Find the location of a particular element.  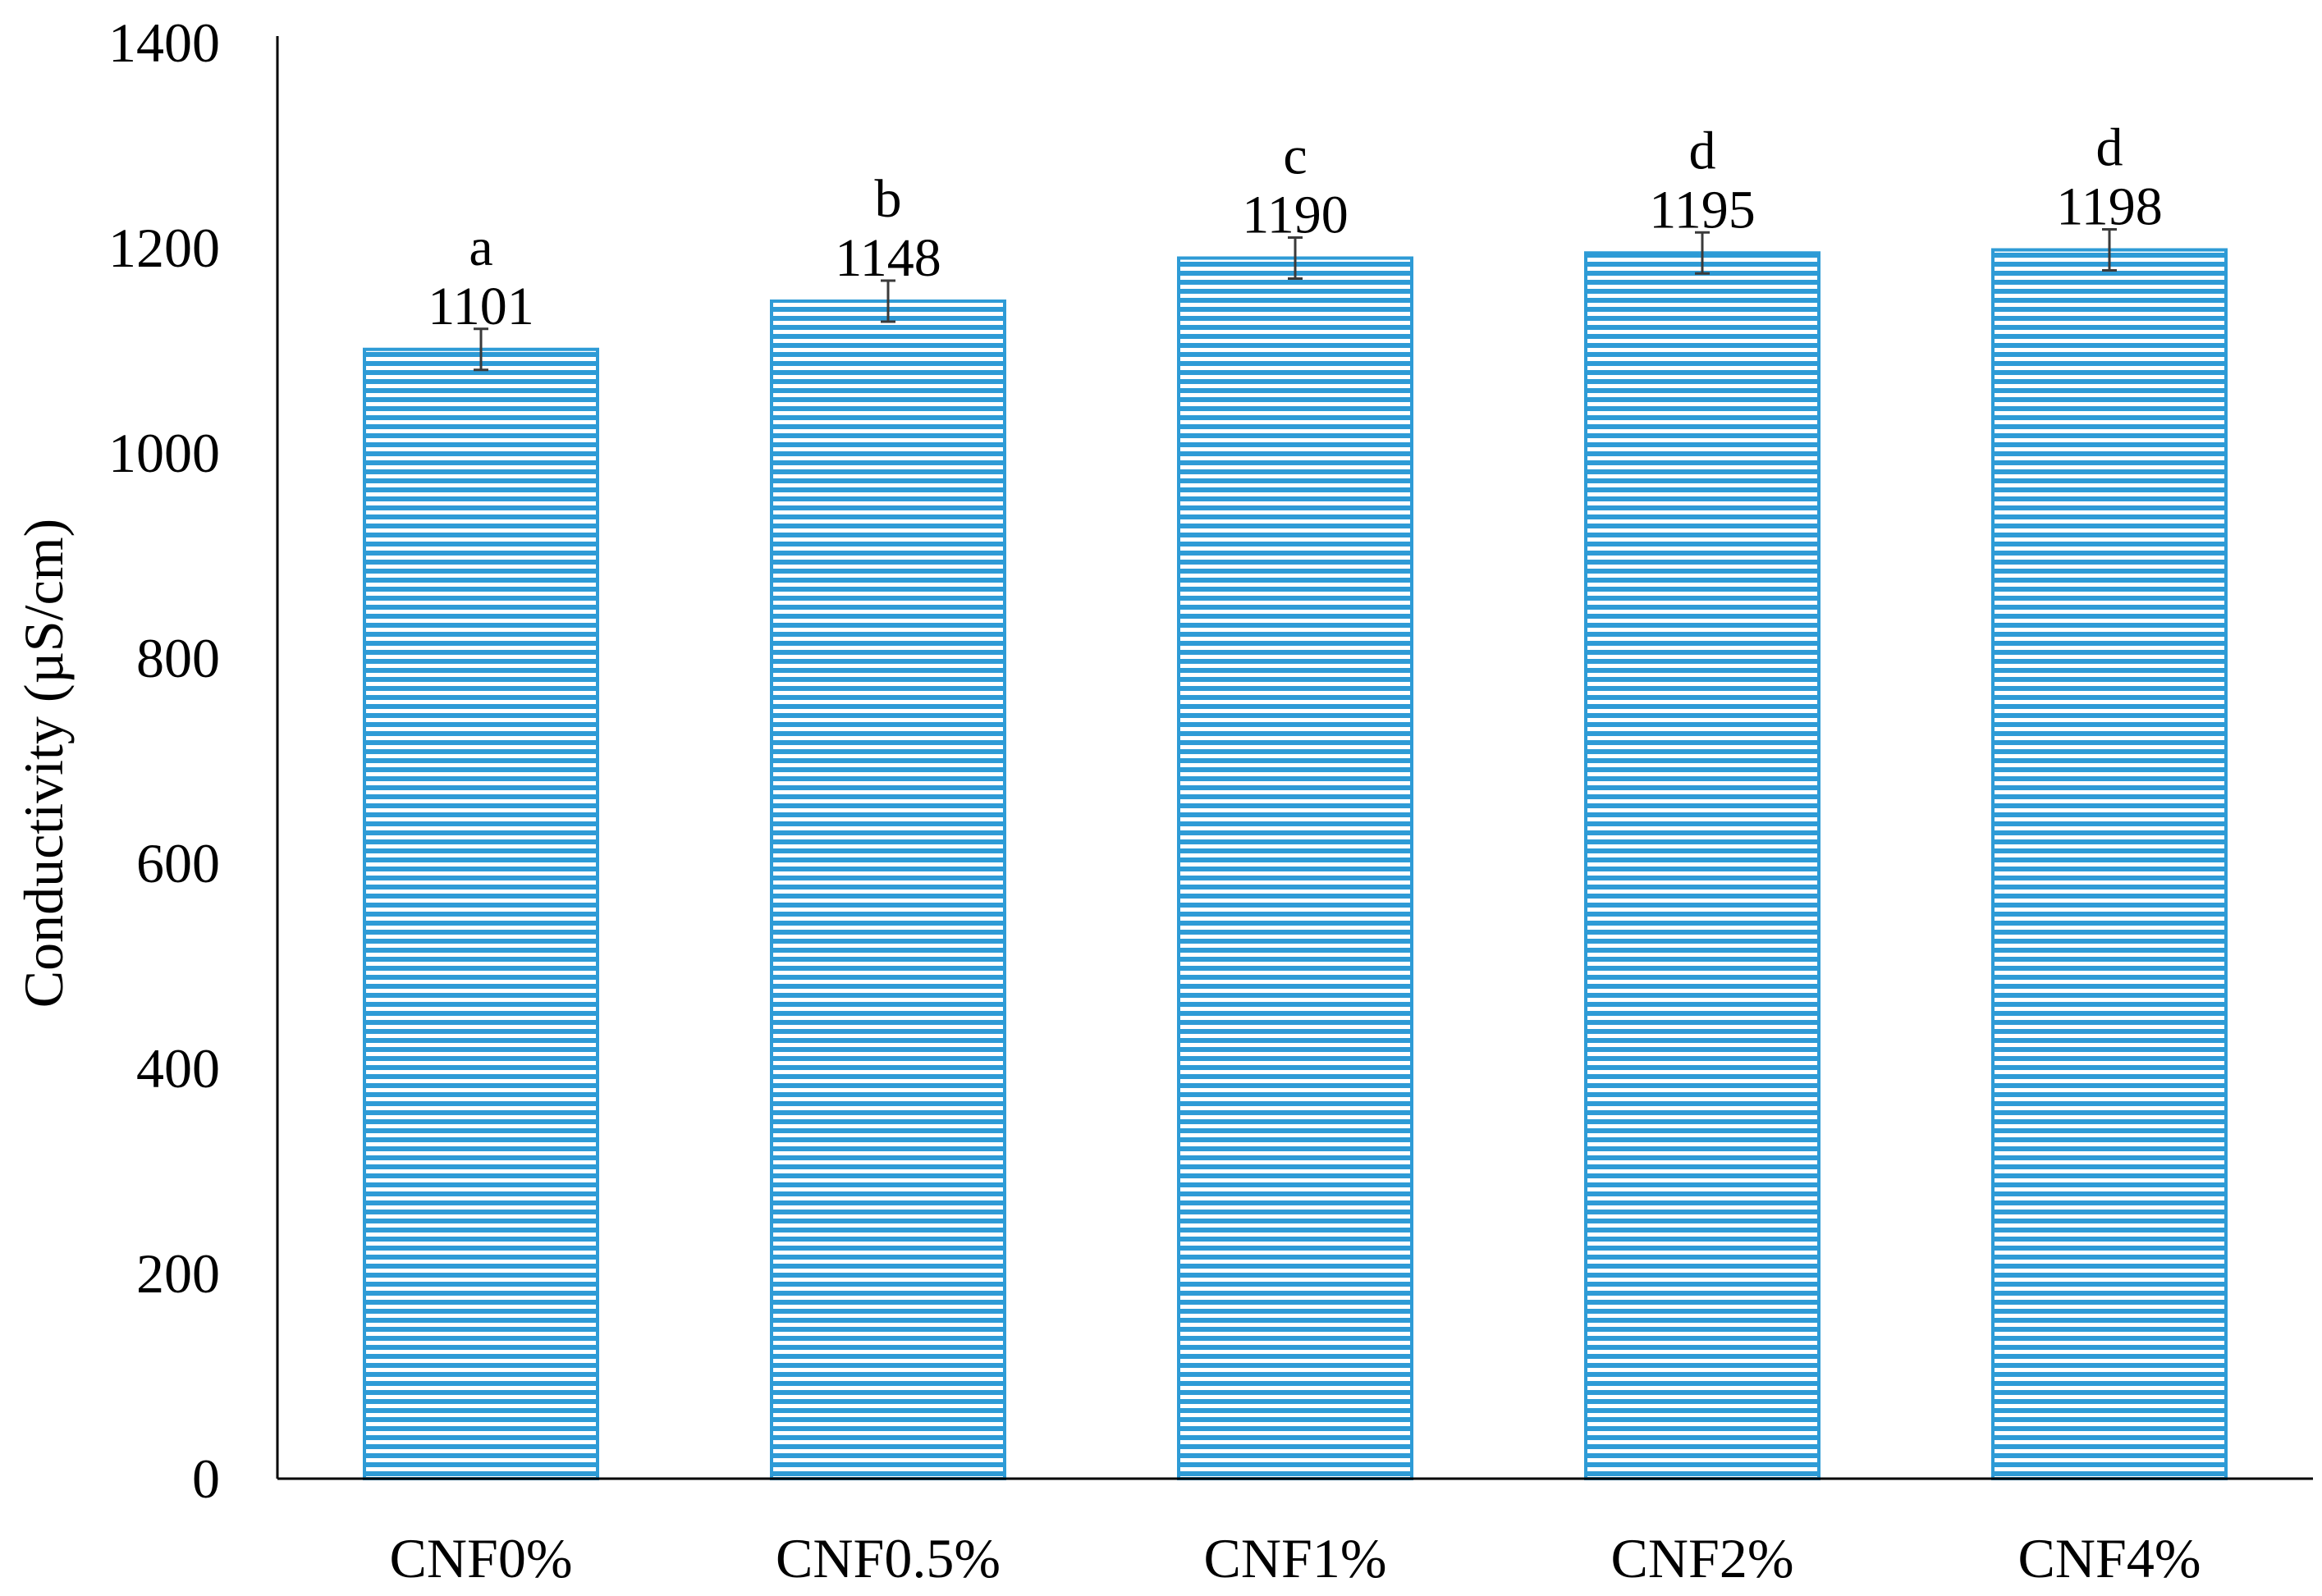

data-label: 1190 is located at coordinates (1296, 215).